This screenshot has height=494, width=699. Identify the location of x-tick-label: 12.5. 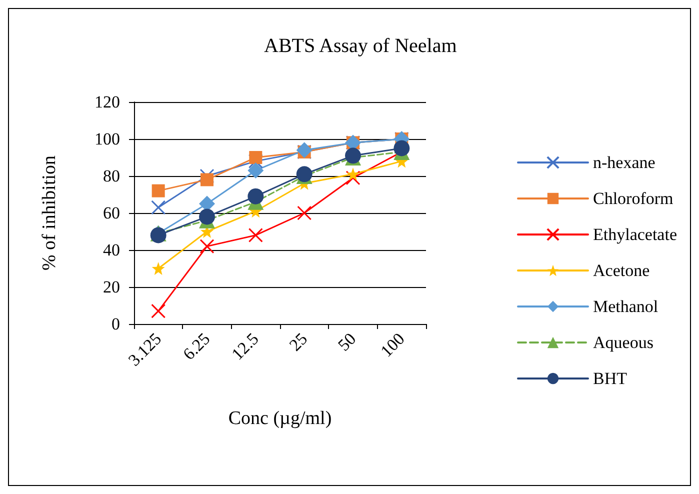
(245, 346).